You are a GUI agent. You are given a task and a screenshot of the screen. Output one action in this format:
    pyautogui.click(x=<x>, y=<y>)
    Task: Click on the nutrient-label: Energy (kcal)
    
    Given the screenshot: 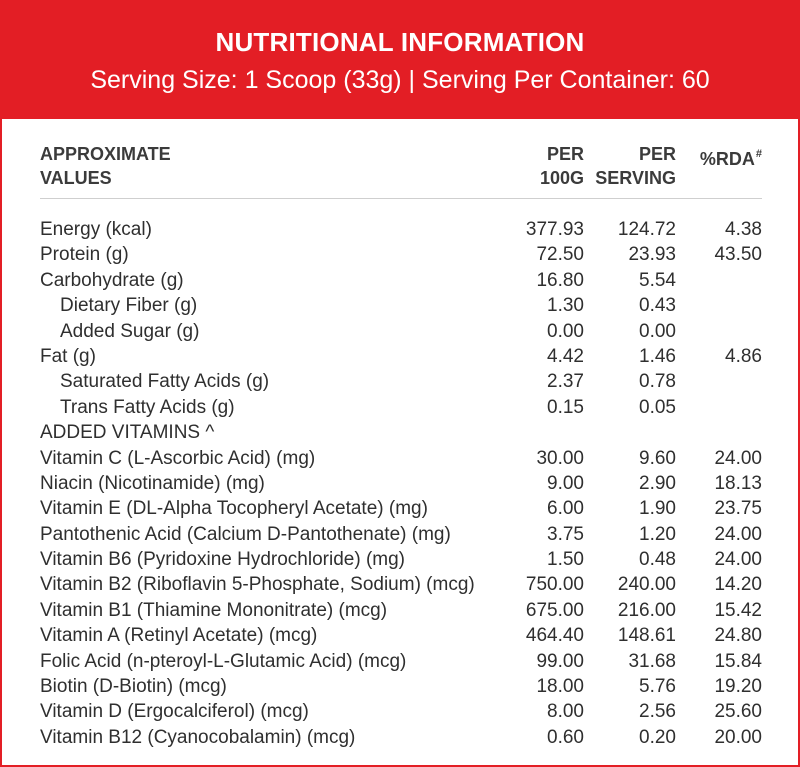 What is the action you would take?
    pyautogui.click(x=96, y=229)
    